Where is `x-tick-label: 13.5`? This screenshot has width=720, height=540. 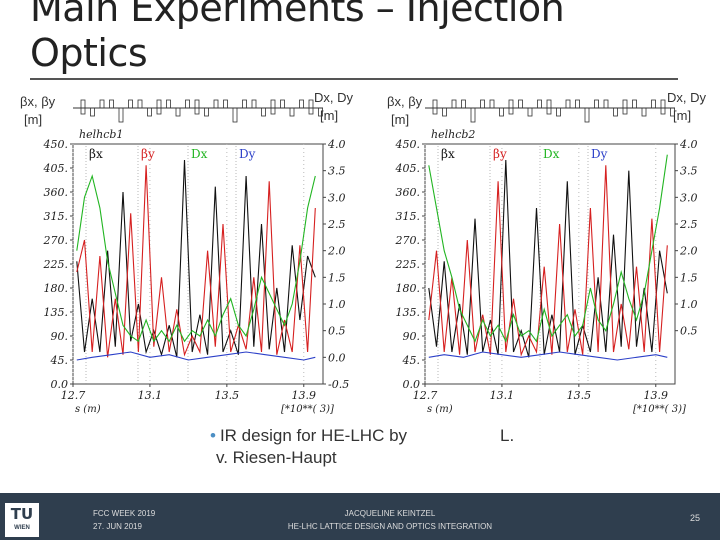
x-tick-label: 13.5 is located at coordinates (227, 395).